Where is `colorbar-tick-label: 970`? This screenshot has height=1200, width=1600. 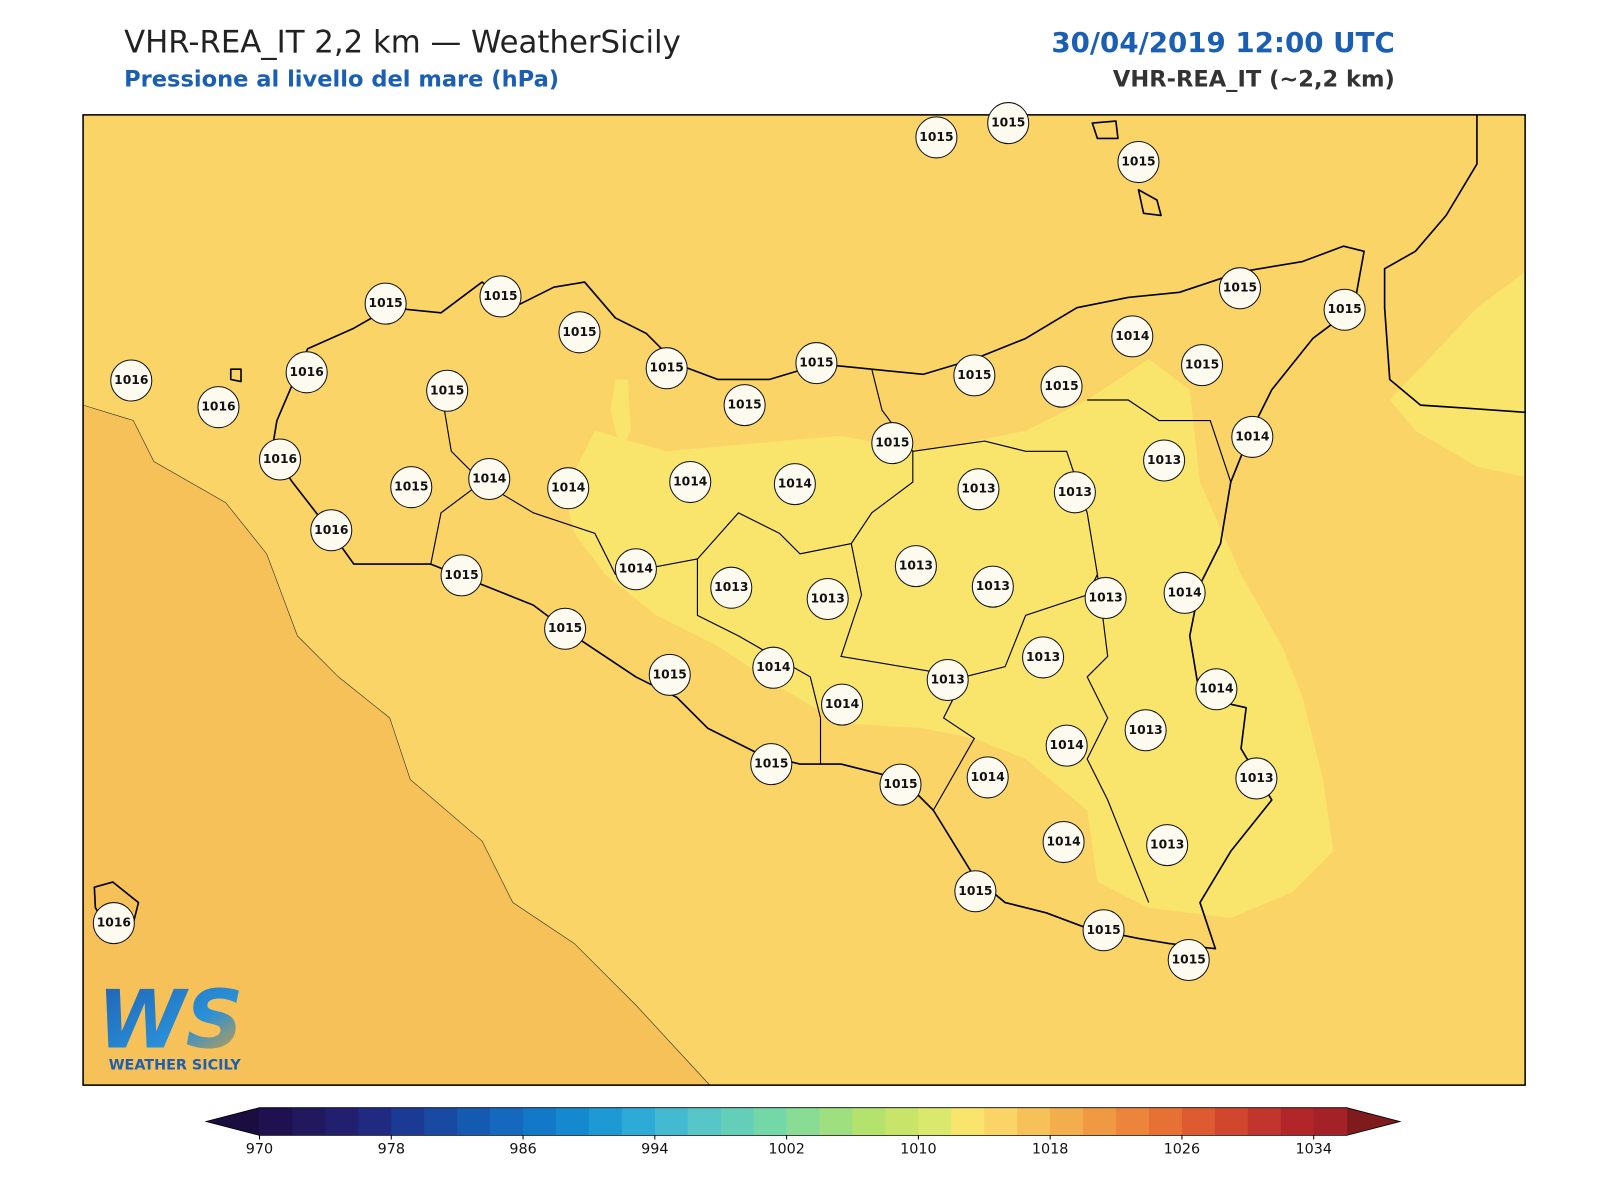
colorbar-tick-label: 970 is located at coordinates (259, 1150).